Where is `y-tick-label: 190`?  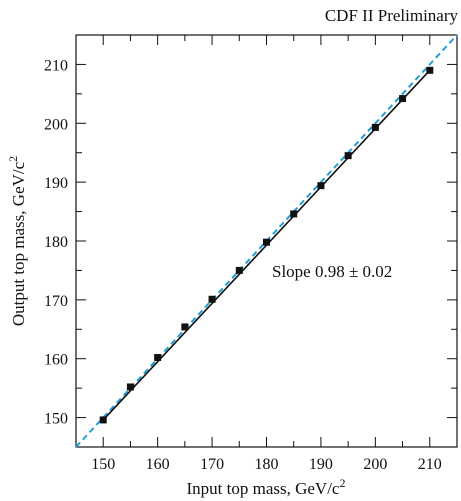 y-tick-label: 190 is located at coordinates (56, 183).